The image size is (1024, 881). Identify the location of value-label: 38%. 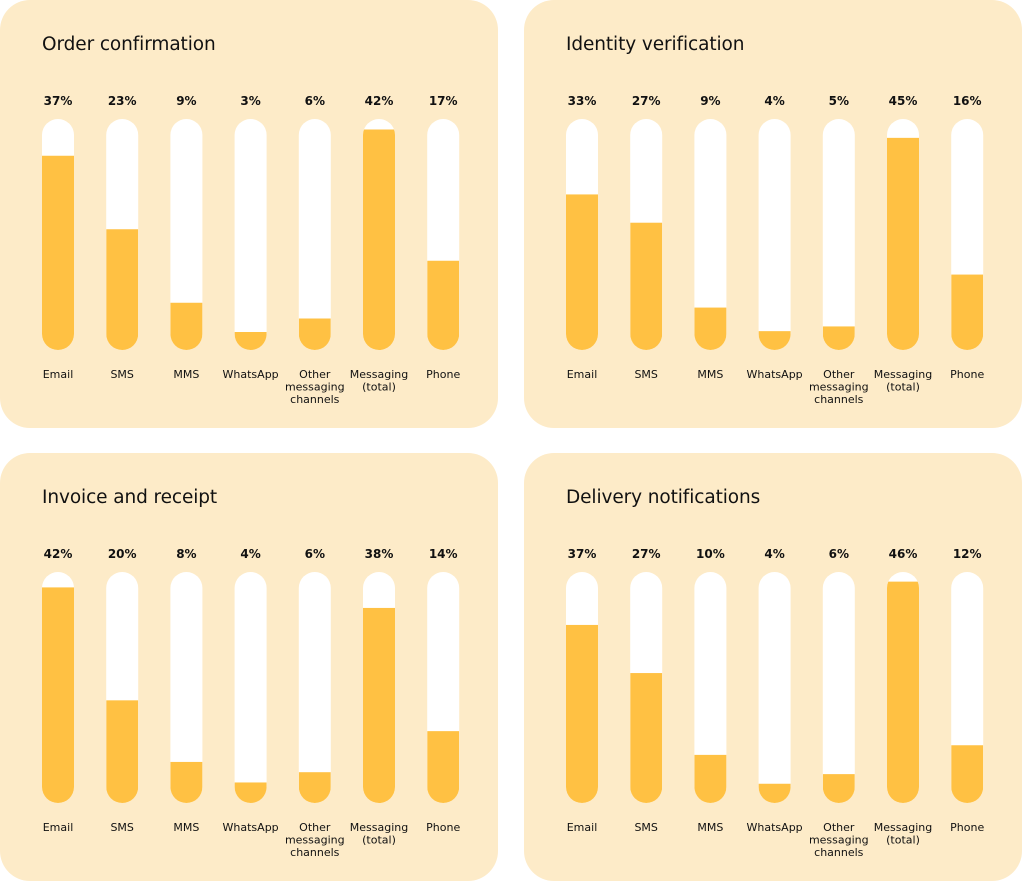
(379, 554).